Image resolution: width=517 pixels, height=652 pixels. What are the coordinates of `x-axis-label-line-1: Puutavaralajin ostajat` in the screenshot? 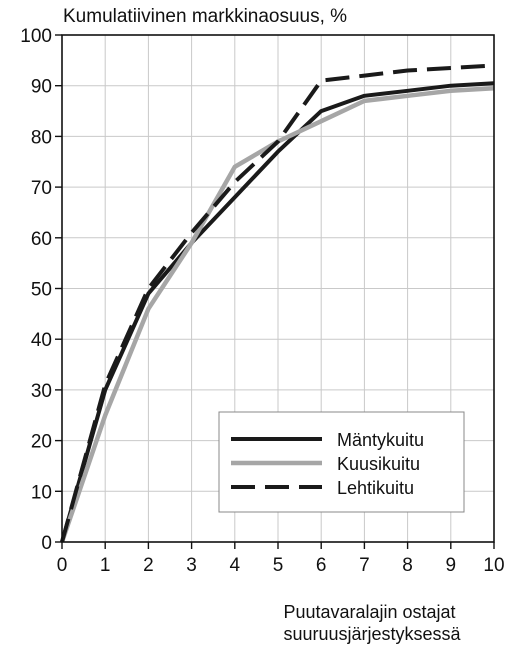 It's located at (369, 612).